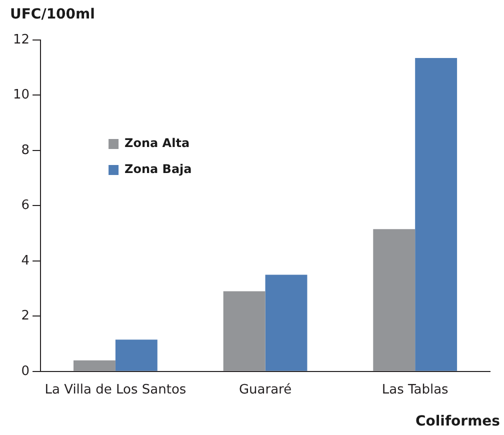 The image size is (504, 435). What do you see at coordinates (21, 95) in the screenshot?
I see `y-tick-label: 10` at bounding box center [21, 95].